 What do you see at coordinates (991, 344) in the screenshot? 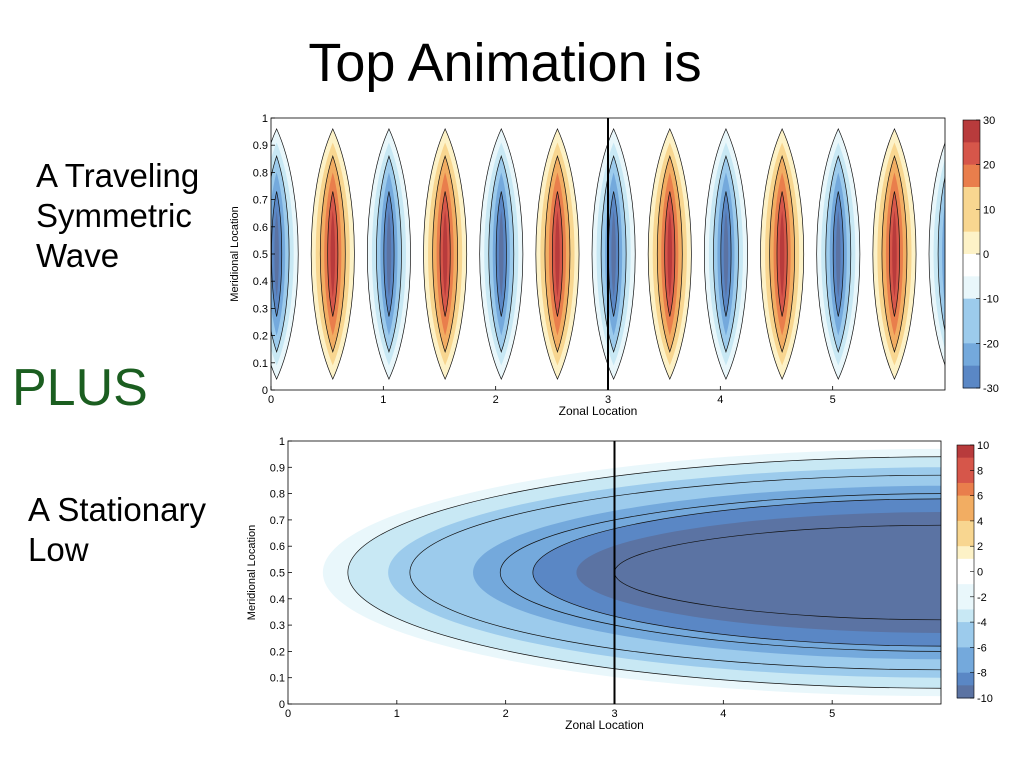
I see `colorbar-tick-label: -20` at bounding box center [991, 344].